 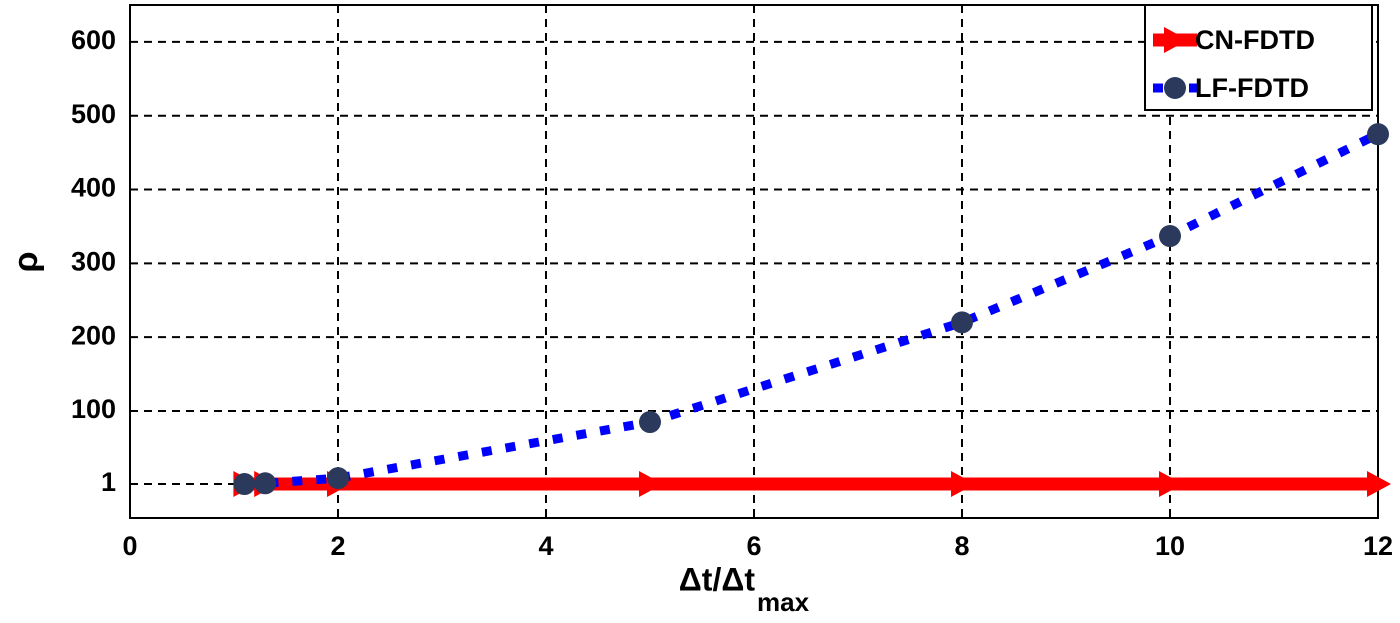 I want to click on x-tick-label: 0, so click(x=129, y=546).